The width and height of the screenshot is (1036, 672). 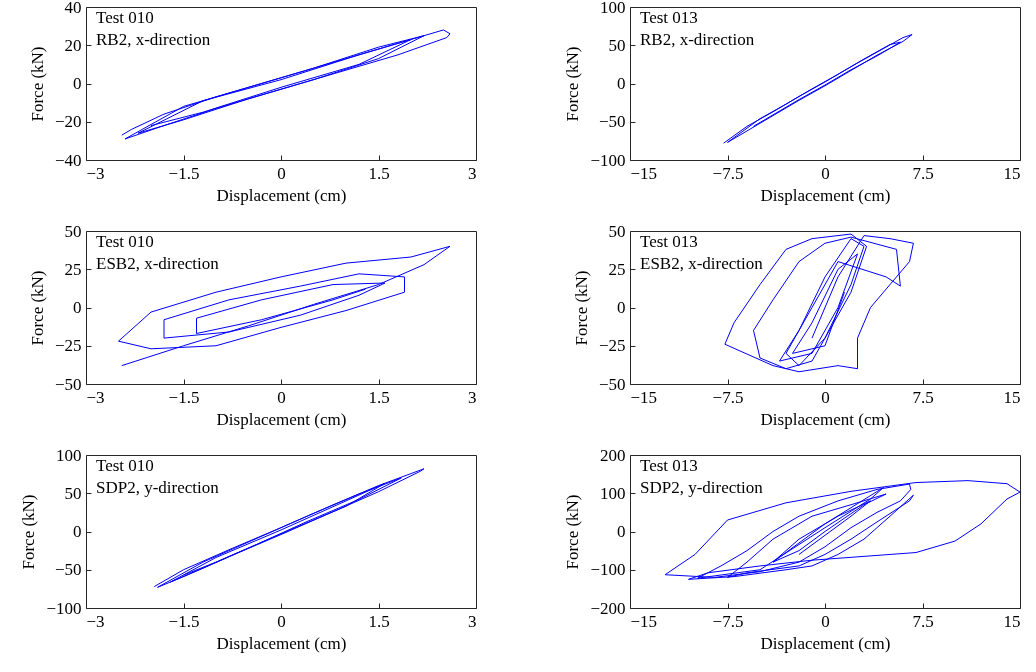 What do you see at coordinates (73, 45) in the screenshot?
I see `y-tick-label: 20` at bounding box center [73, 45].